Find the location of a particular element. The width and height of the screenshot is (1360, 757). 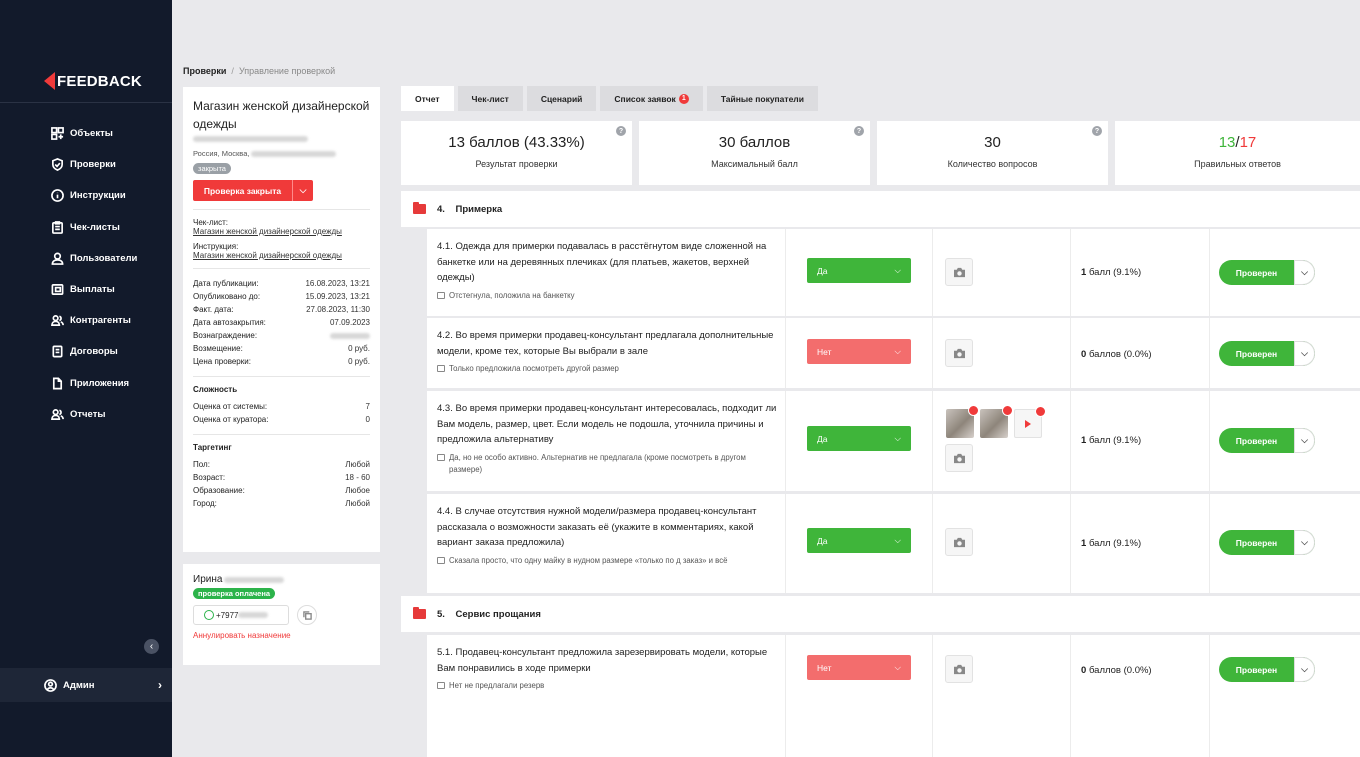

status-dropdown-button: Проверка закрыта ⌵ is located at coordinates (253, 190).